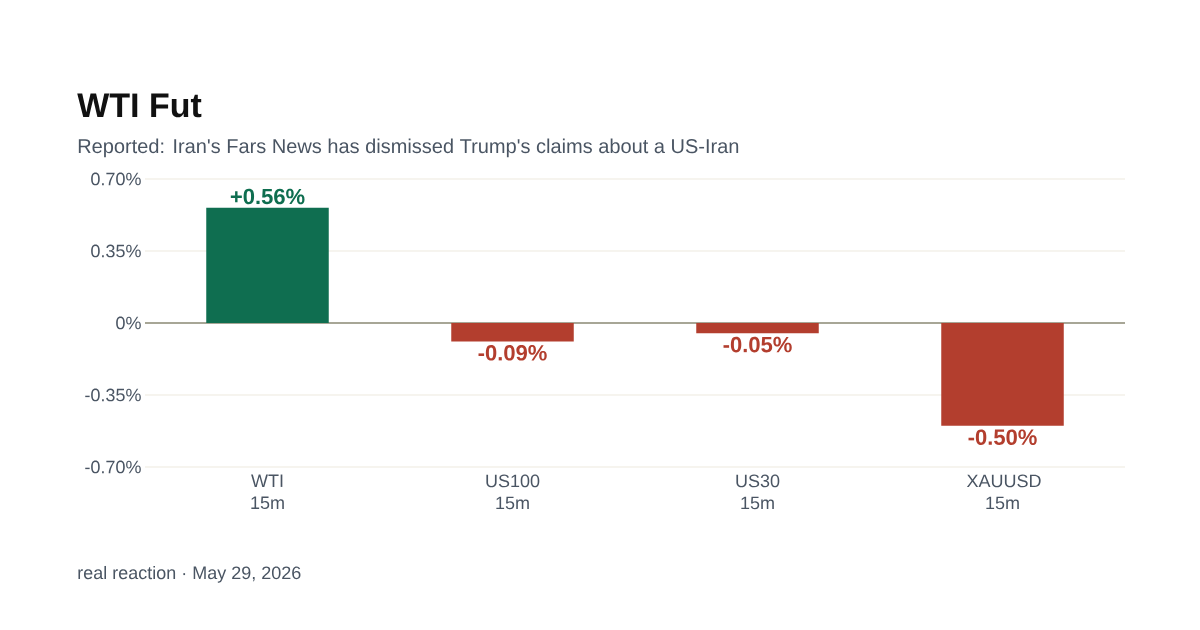 The height and width of the screenshot is (630, 1200). What do you see at coordinates (128, 323) in the screenshot?
I see `y-tick-label: 0%` at bounding box center [128, 323].